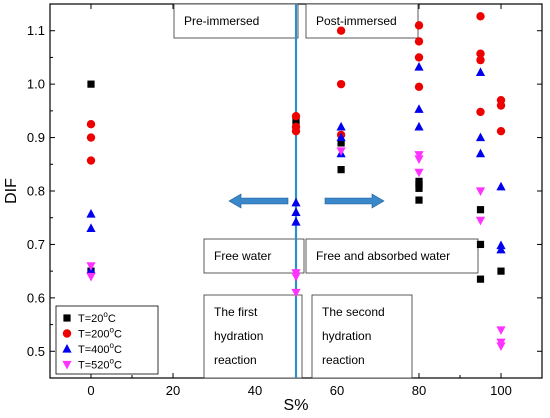 The width and height of the screenshot is (550, 418). What do you see at coordinates (383, 256) in the screenshot?
I see `free-absorbed-water-label-text: Free and absorbed water` at bounding box center [383, 256].